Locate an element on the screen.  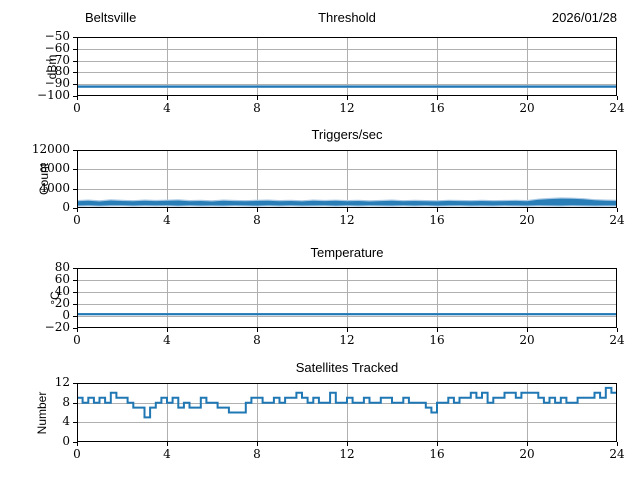
date-label: 2026/01/28 is located at coordinates (584, 17).